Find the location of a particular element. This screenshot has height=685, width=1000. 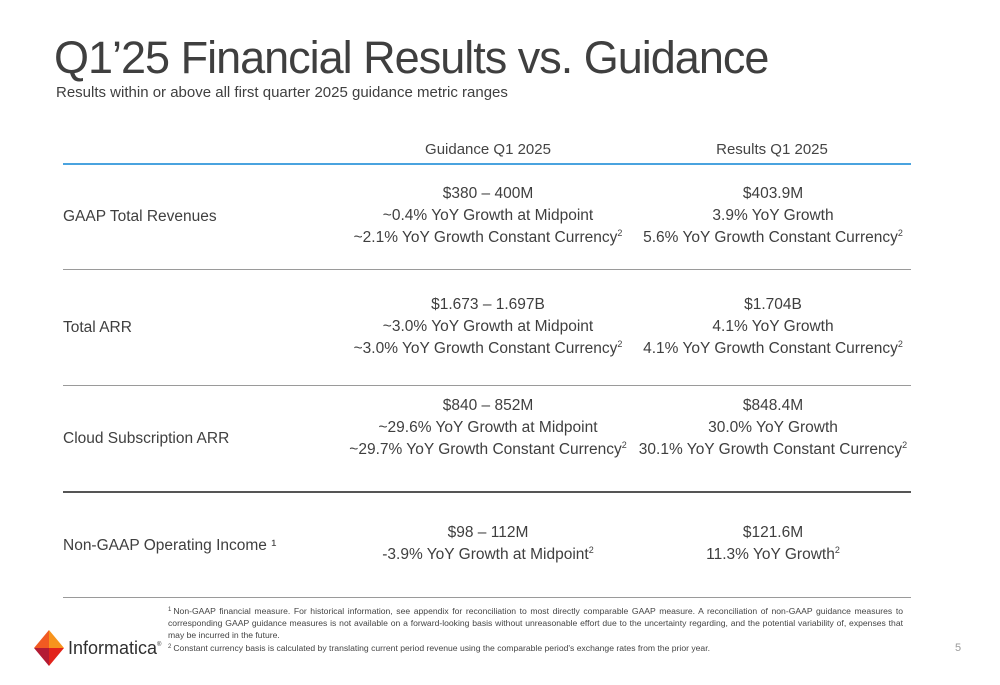

guidance-column-header: Guidance Q1 2025 is located at coordinates (488, 149).